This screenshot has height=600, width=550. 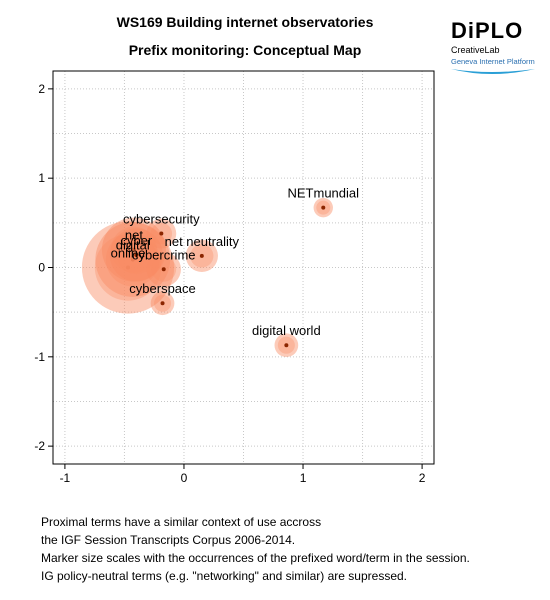 I want to click on y-tick-label: 1, so click(x=41, y=178).